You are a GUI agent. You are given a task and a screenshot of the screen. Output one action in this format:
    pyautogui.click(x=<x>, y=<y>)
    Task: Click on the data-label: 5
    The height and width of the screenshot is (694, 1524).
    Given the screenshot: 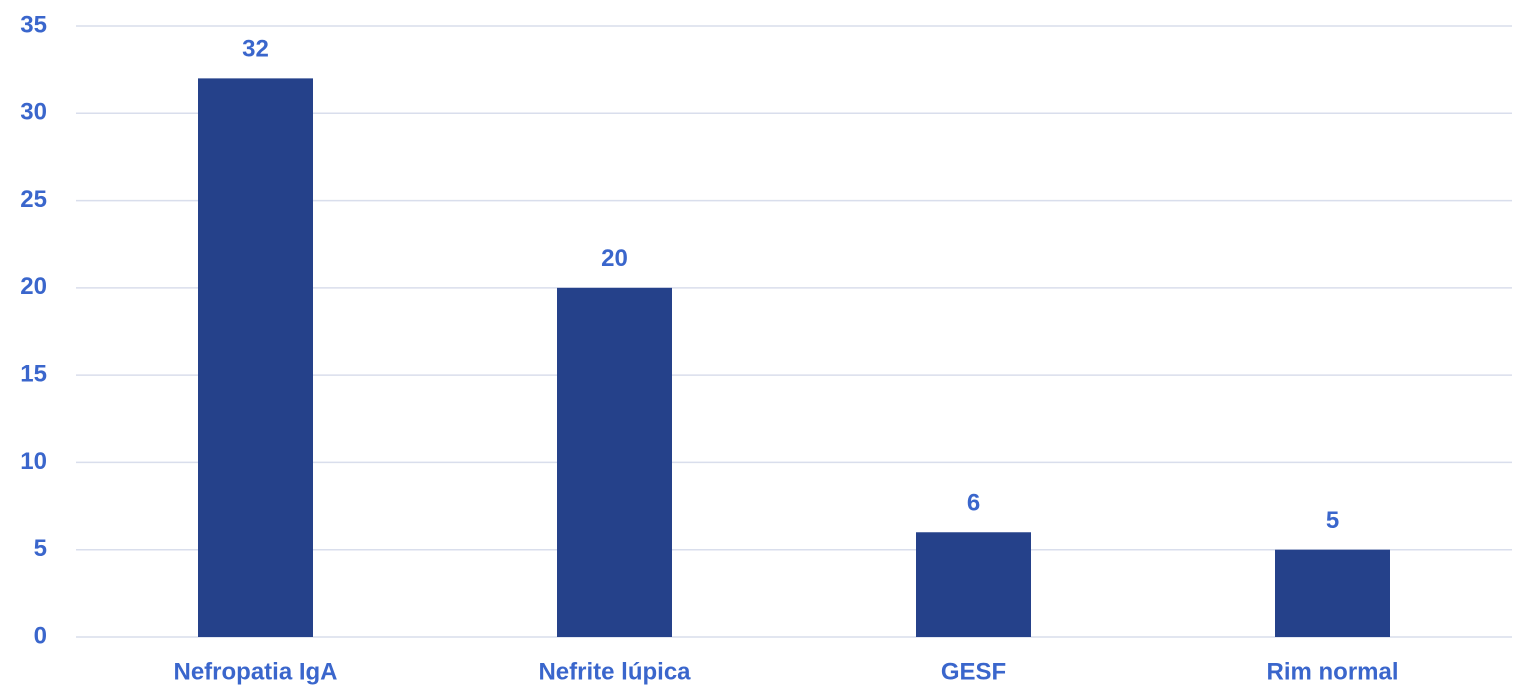 What is the action you would take?
    pyautogui.click(x=1332, y=520)
    